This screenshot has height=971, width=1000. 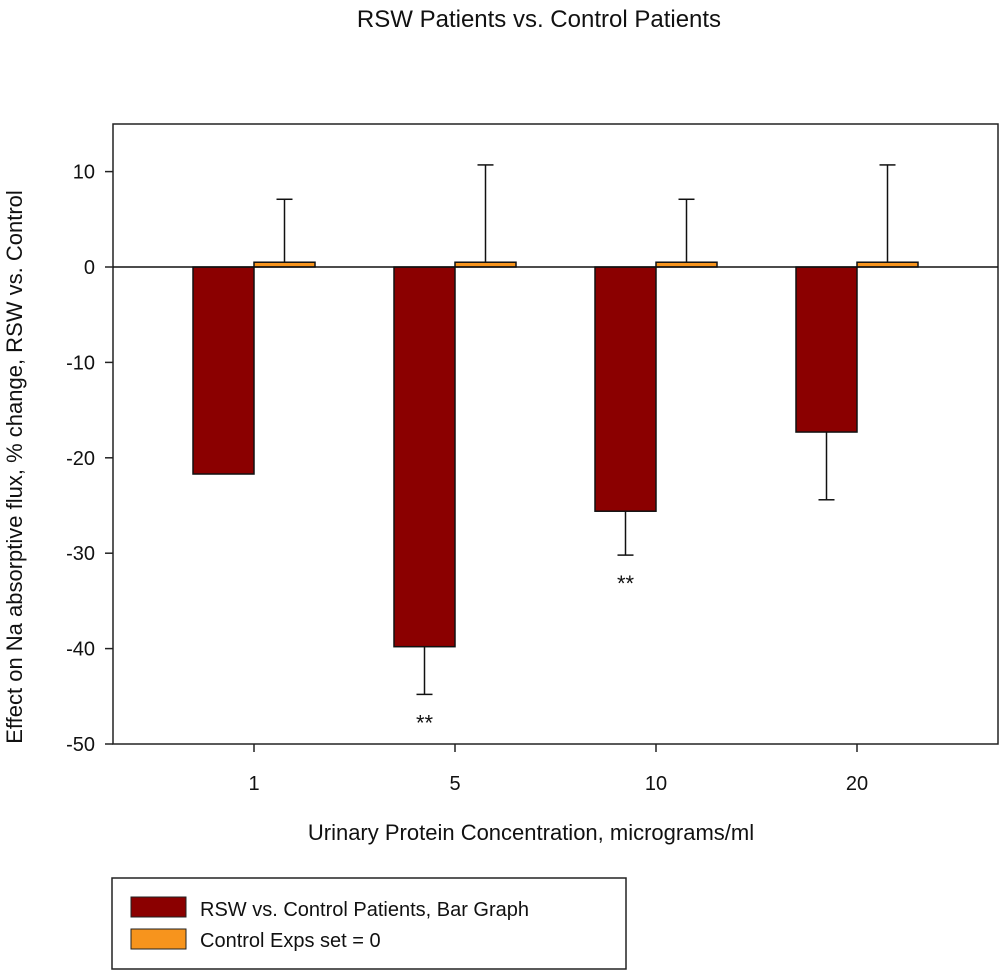 I want to click on x-tick-label: 1, so click(x=253, y=784).